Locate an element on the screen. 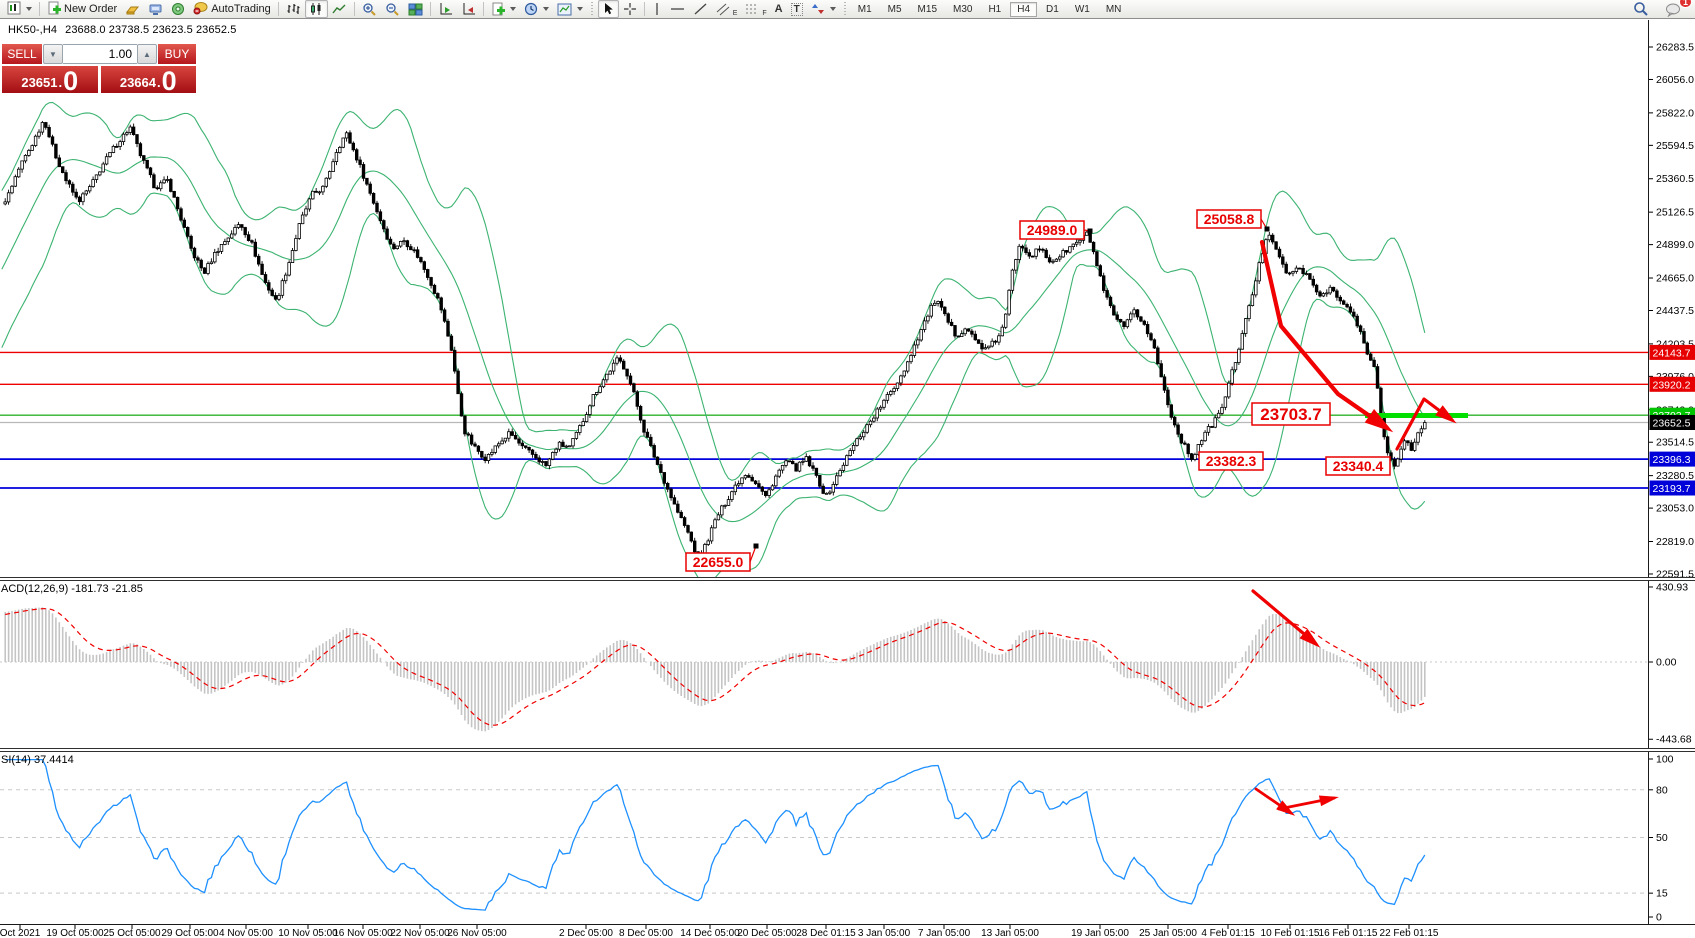 This screenshot has width=1695, height=938. zoom-in-icon is located at coordinates (369, 9).